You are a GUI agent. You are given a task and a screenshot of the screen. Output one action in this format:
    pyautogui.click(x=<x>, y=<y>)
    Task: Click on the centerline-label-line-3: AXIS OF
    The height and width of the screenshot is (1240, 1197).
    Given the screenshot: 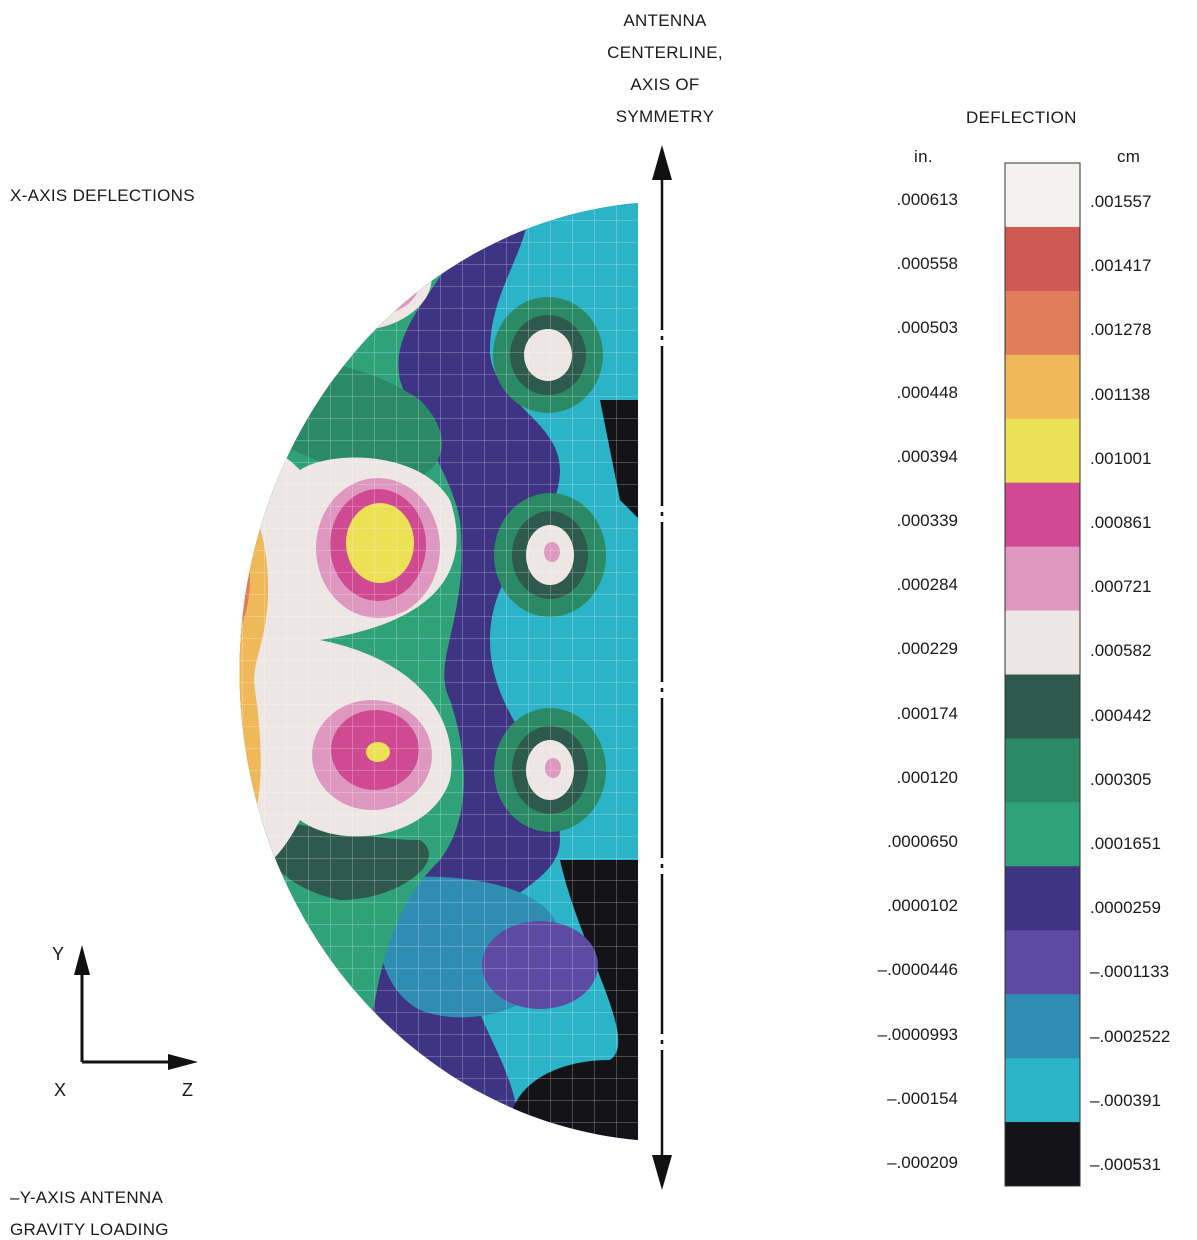 What is the action you would take?
    pyautogui.click(x=665, y=84)
    